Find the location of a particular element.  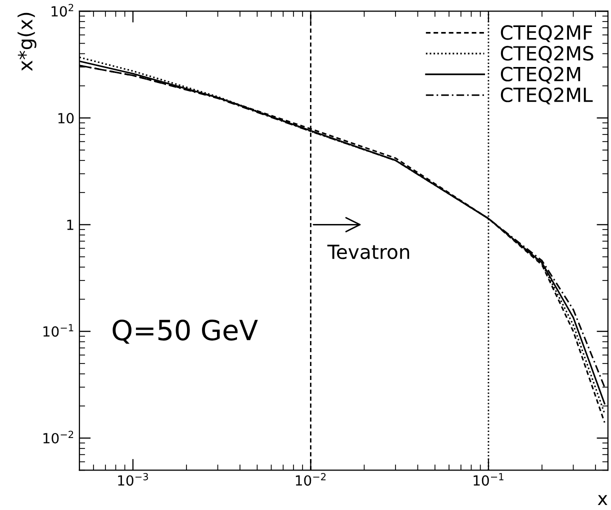

x-tick-label: 10$^{−2}$ is located at coordinates (311, 479).